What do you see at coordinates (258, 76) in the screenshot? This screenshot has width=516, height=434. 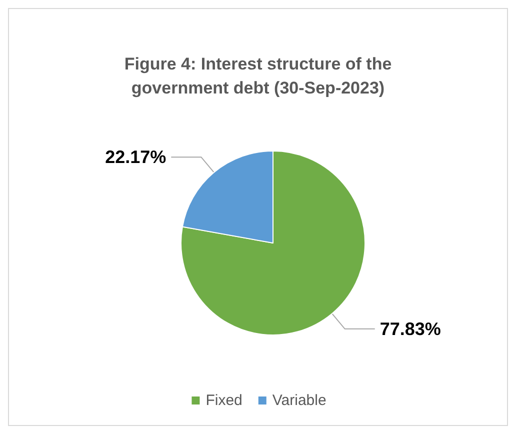 I see `chart-title: Figure 4: Interest structure of the government debt (30-Sep-2023)` at bounding box center [258, 76].